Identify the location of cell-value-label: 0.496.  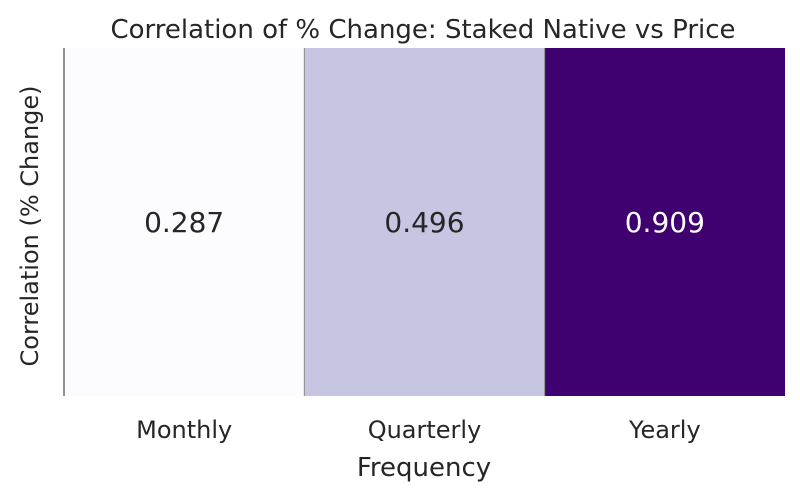
(424, 222).